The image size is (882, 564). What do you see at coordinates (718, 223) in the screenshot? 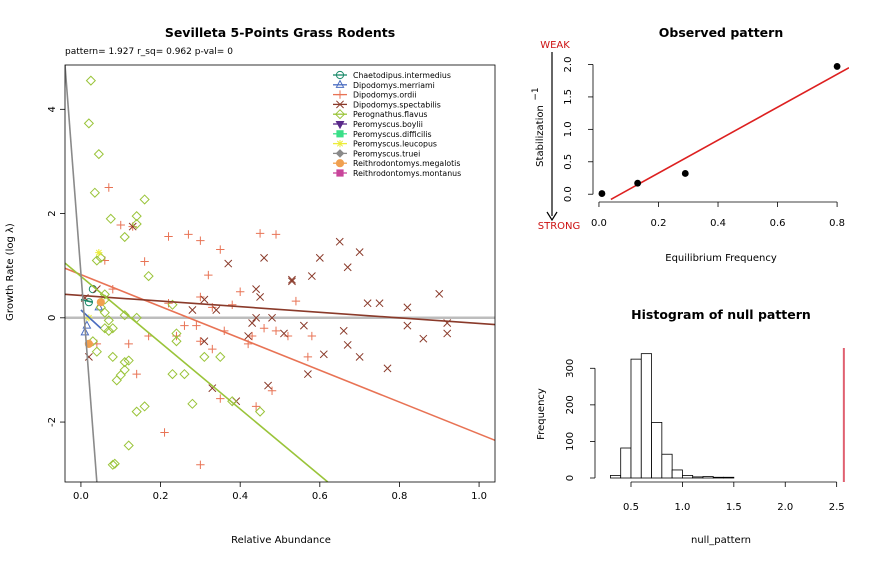
I see `observed-x-tick-label: 0.4` at bounding box center [718, 223].